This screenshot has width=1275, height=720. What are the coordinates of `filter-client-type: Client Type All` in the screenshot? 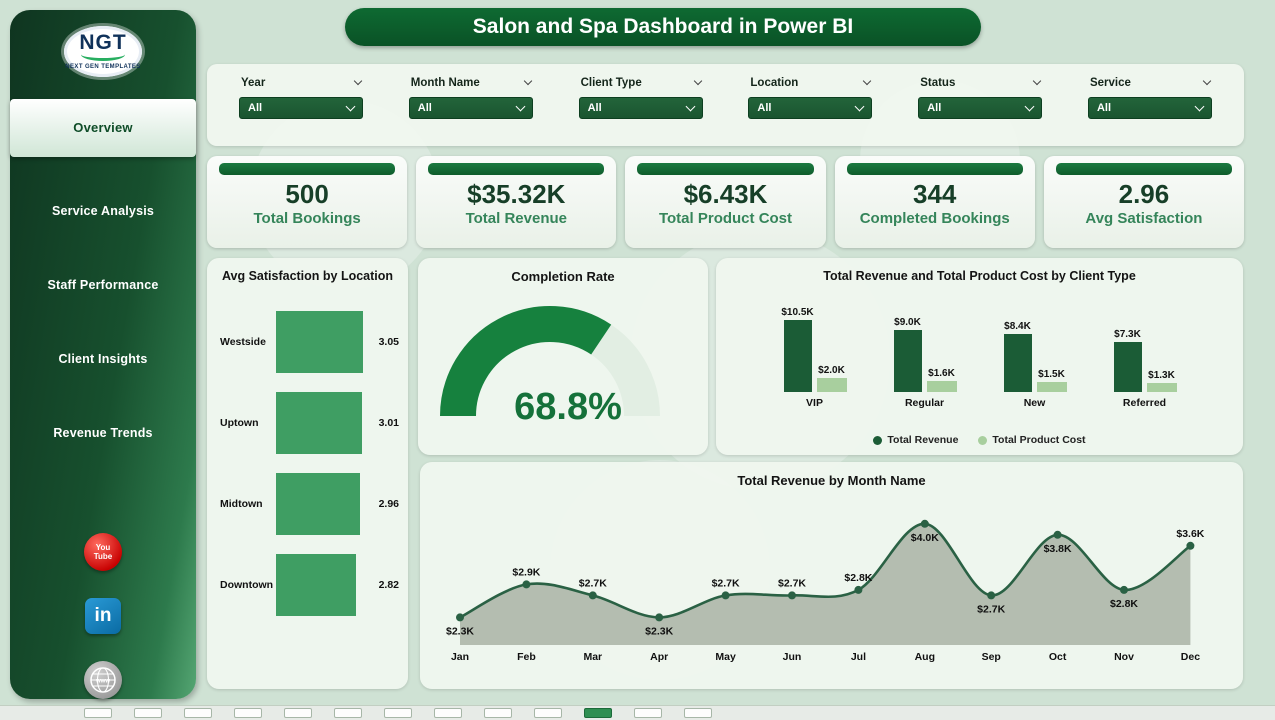 It's located at (640, 111).